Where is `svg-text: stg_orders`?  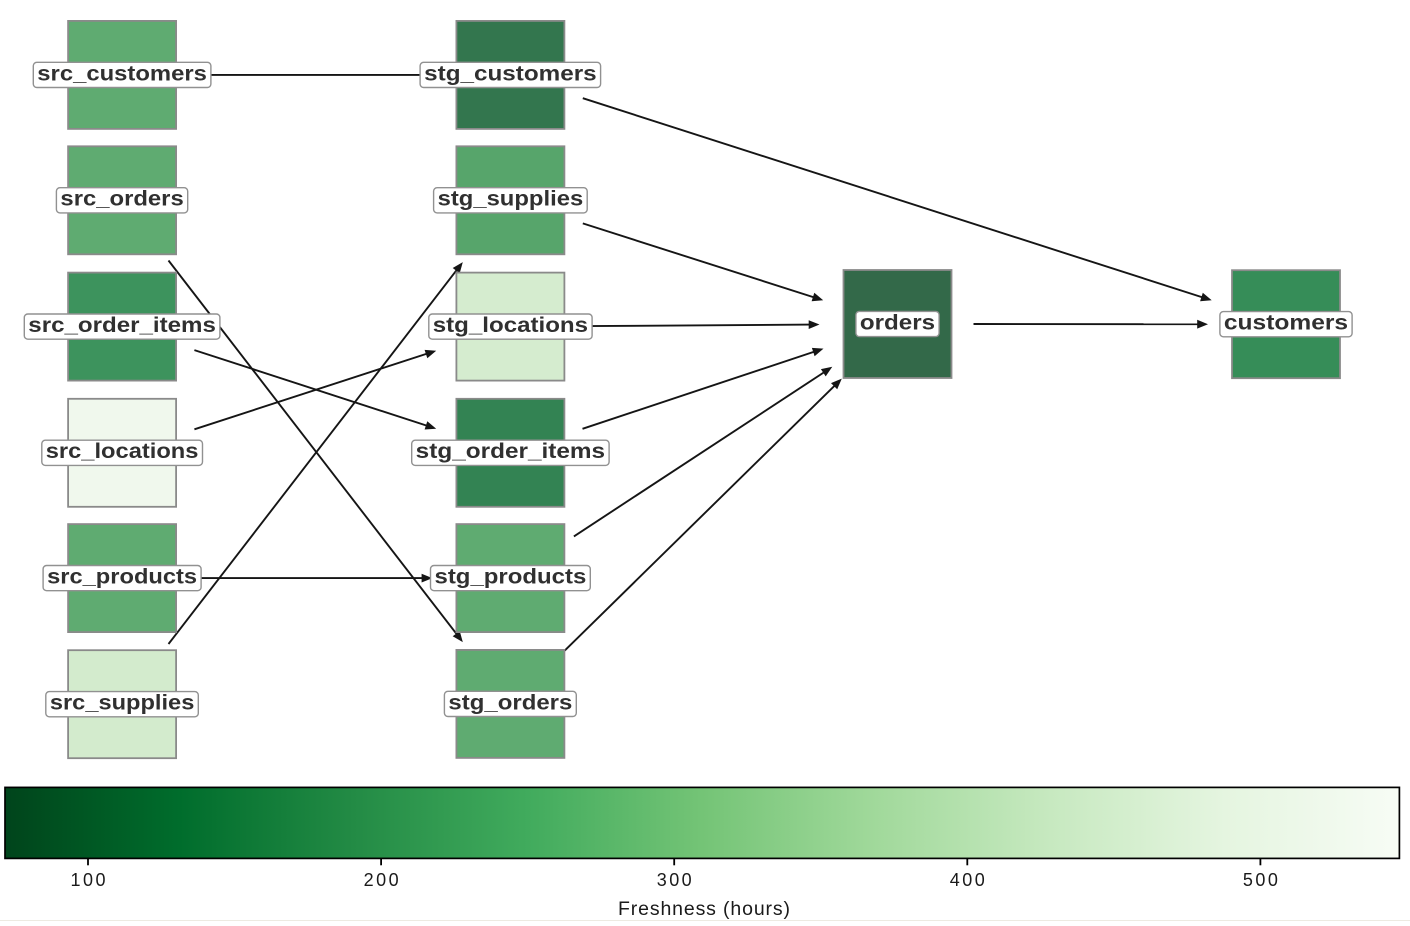
svg-text: stg_orders is located at coordinates (510, 702).